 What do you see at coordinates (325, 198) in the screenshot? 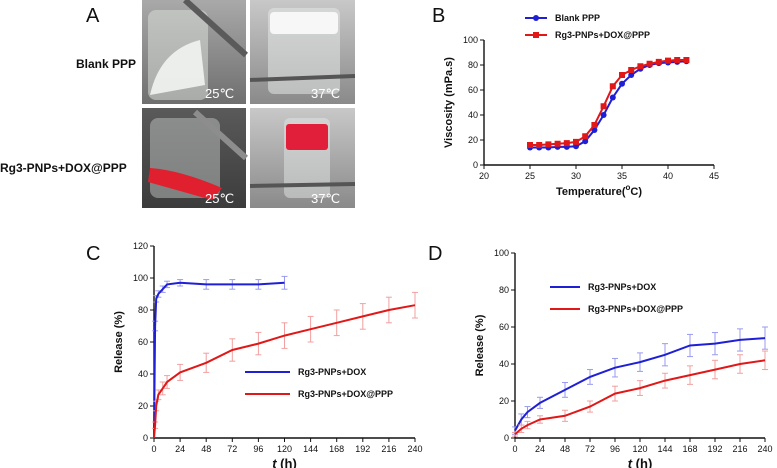
I see `temp-label-red-37: 37℃` at bounding box center [325, 198].